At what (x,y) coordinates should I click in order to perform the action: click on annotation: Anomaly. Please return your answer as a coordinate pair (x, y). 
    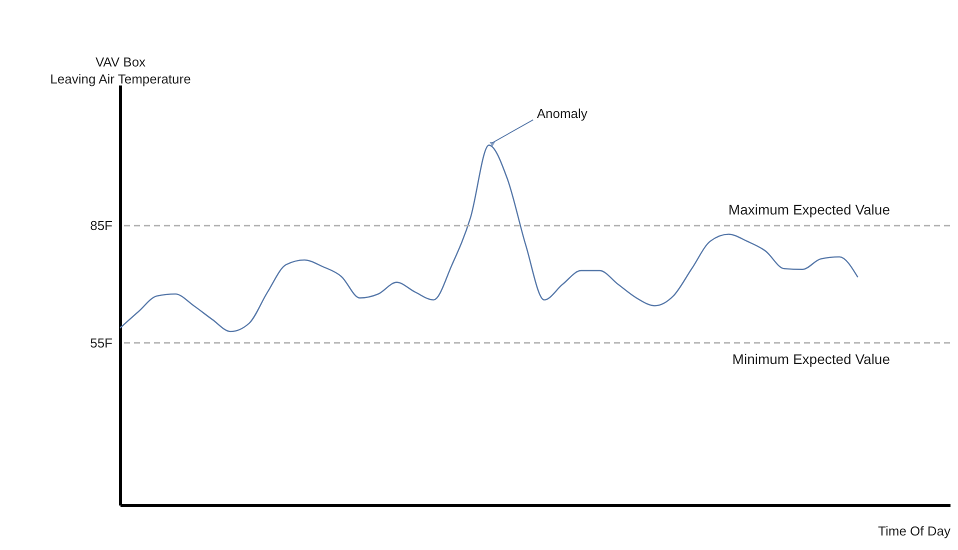
    Looking at the image, I should click on (562, 113).